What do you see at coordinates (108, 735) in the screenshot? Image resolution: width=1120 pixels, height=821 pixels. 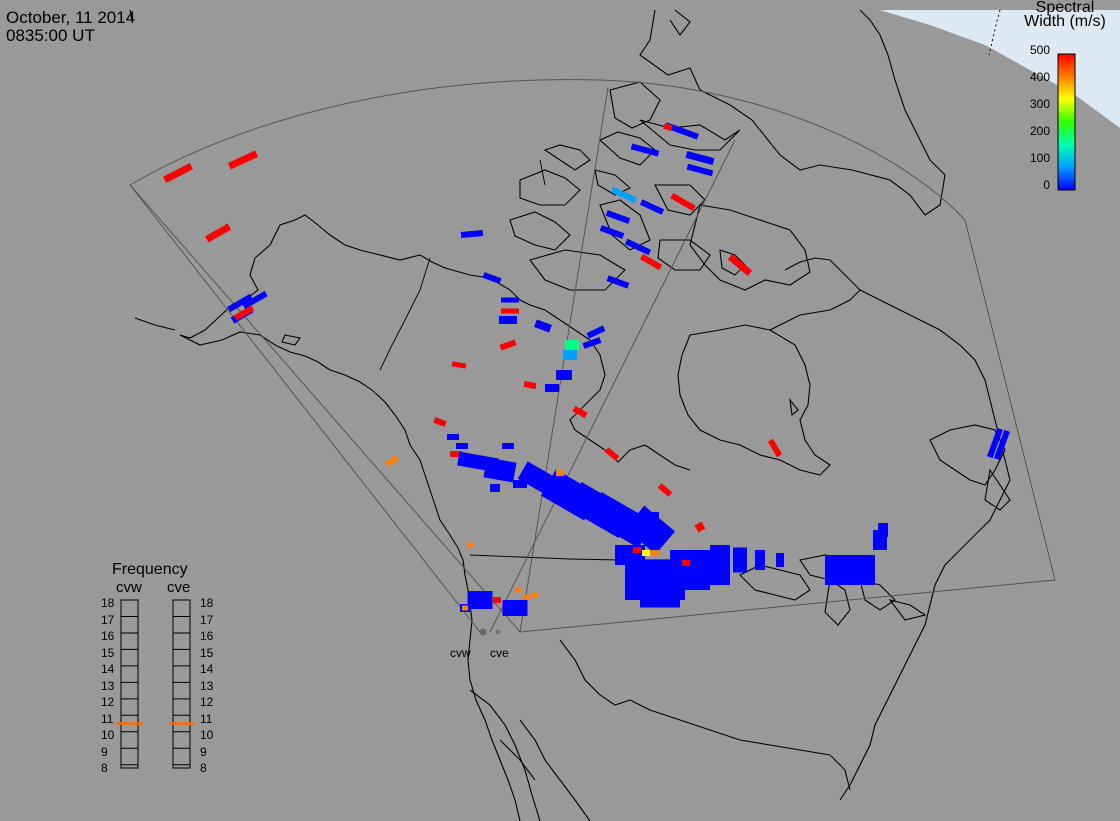 I see `frequency-tick-label: 10` at bounding box center [108, 735].